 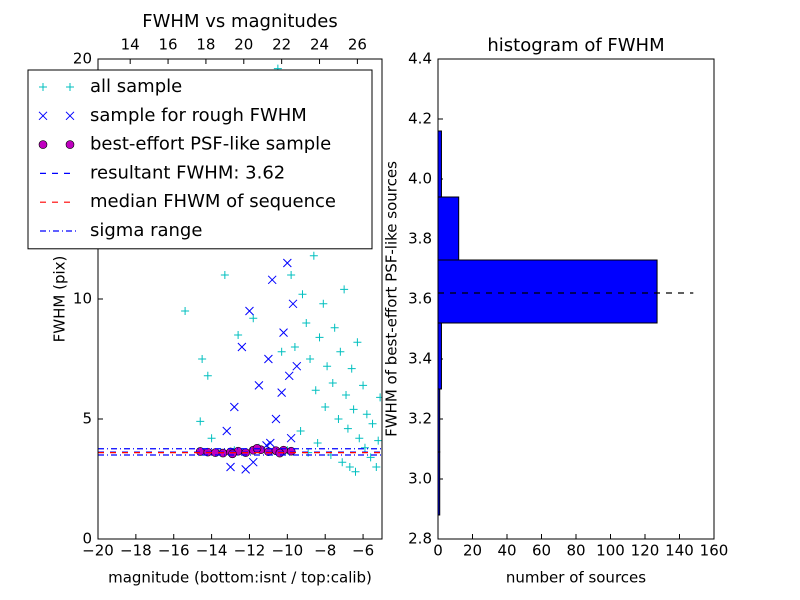 I want to click on y-axis-label: FWHM (pix), so click(x=60, y=299).